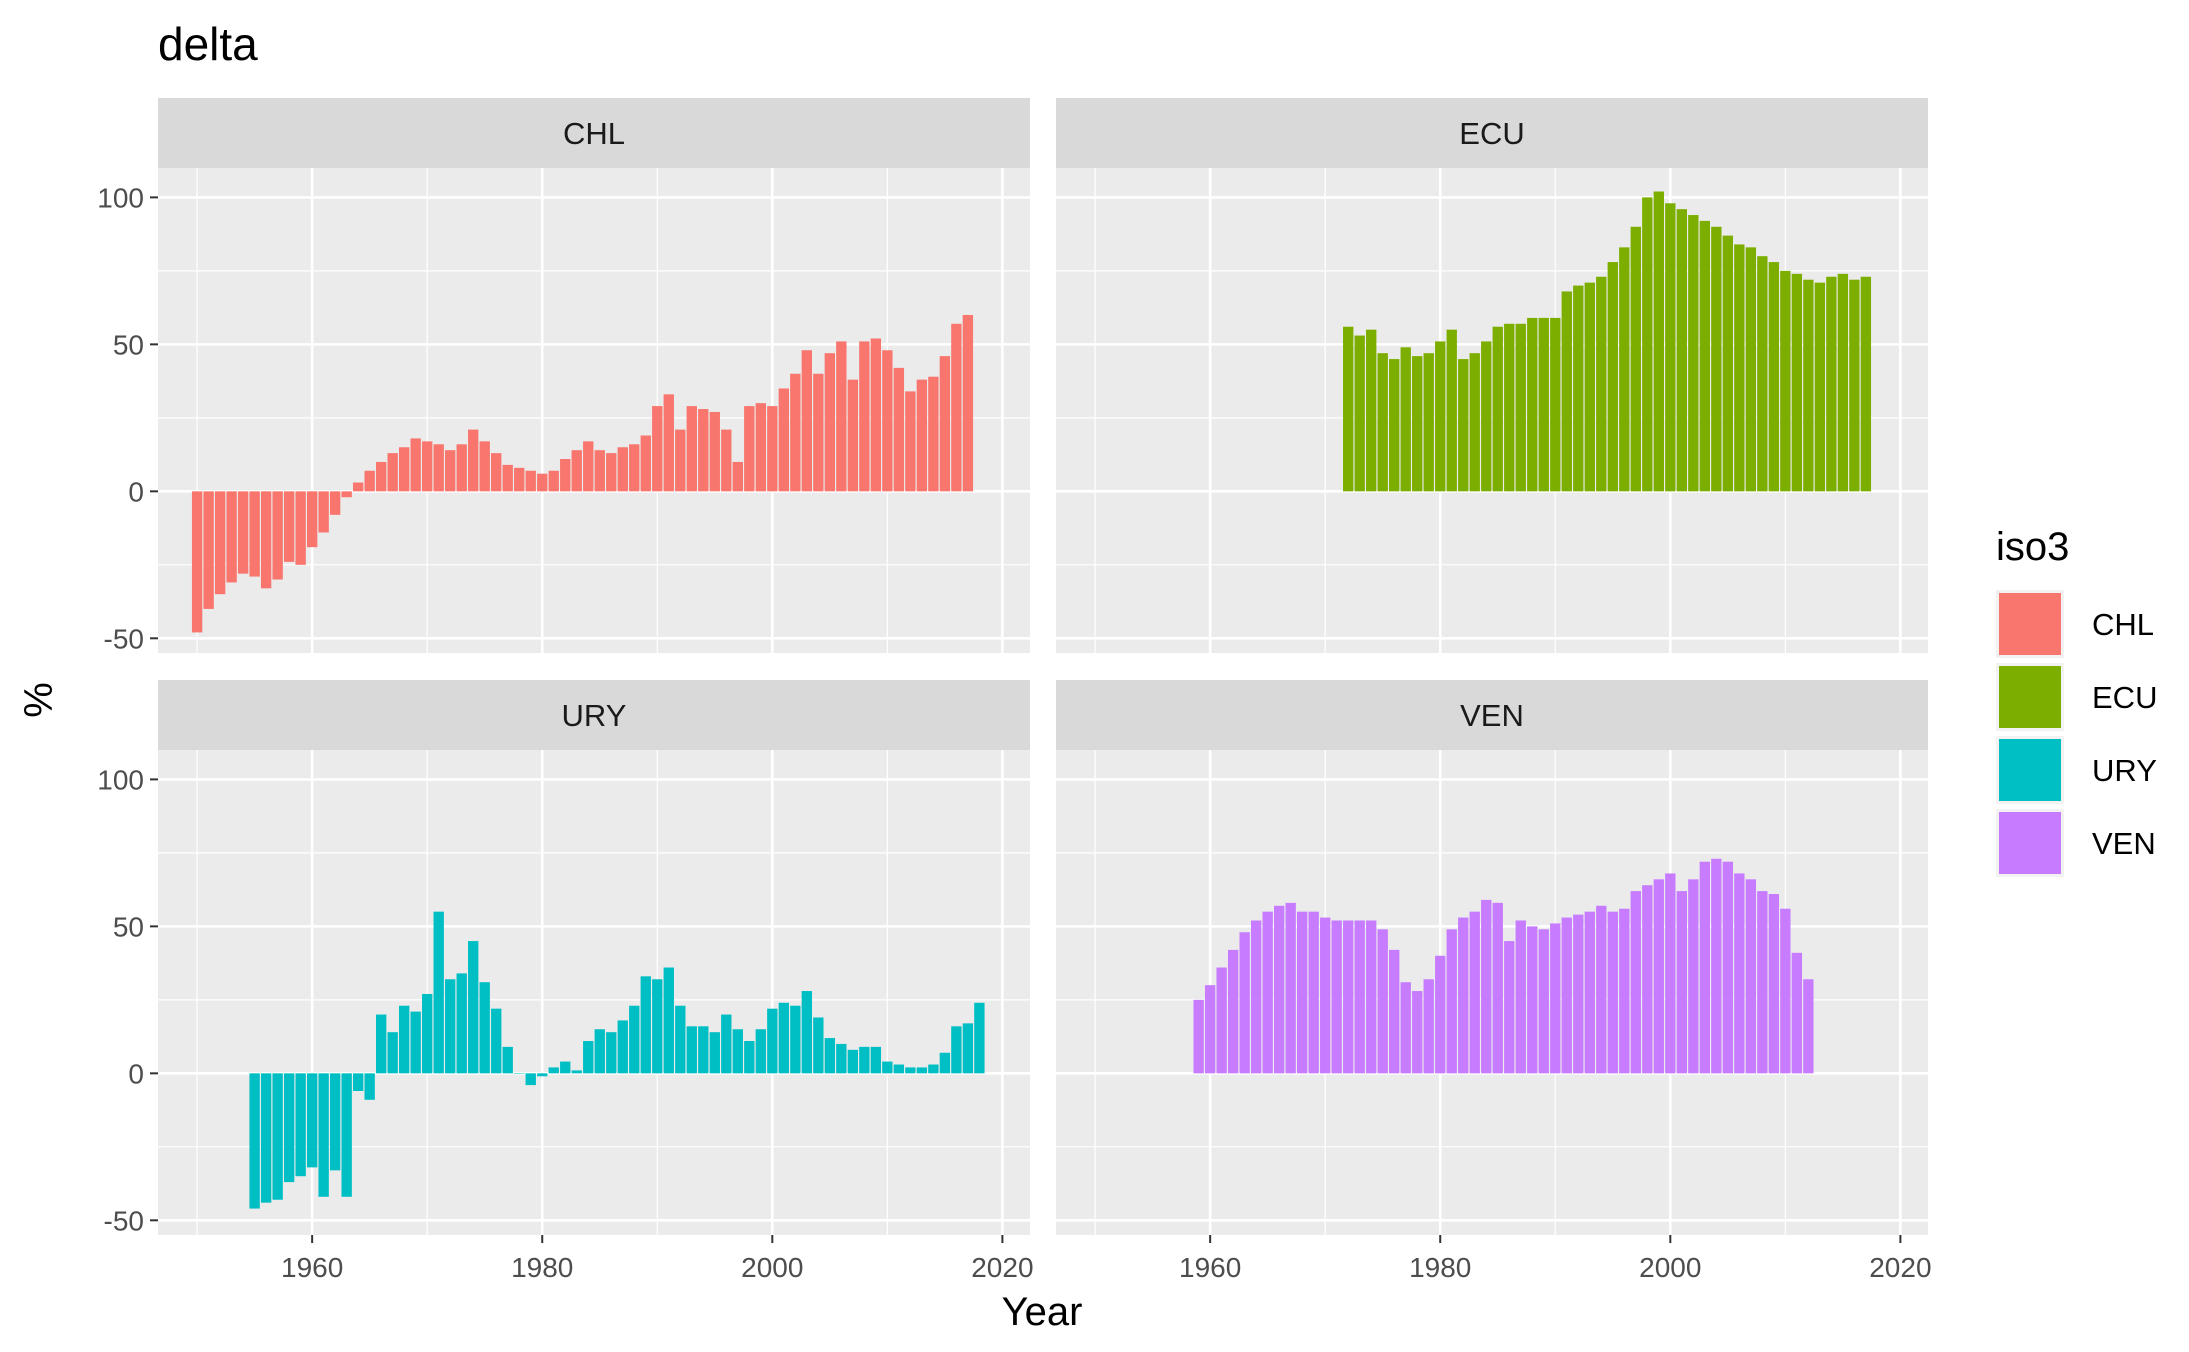  Describe the element at coordinates (208, 44) in the screenshot. I see `chart-title: delta` at that location.